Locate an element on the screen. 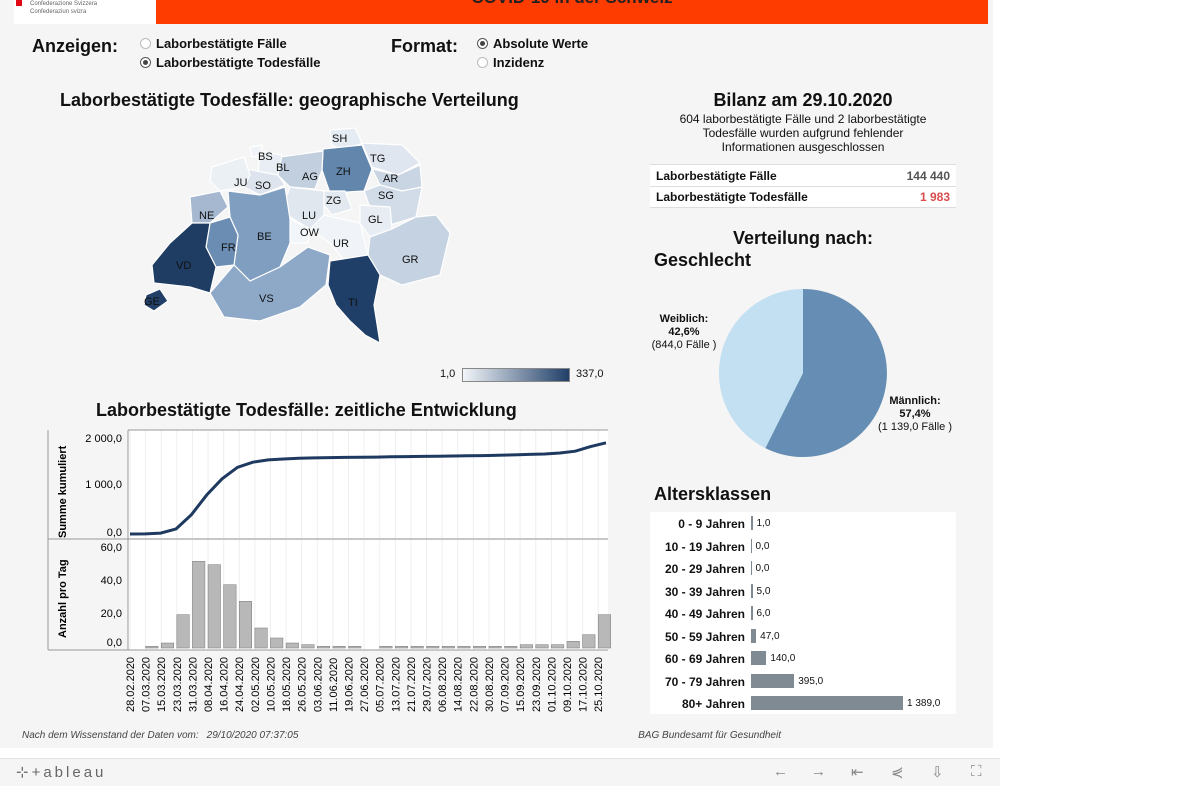  altersklassen-title: Altersklassen is located at coordinates (713, 494).